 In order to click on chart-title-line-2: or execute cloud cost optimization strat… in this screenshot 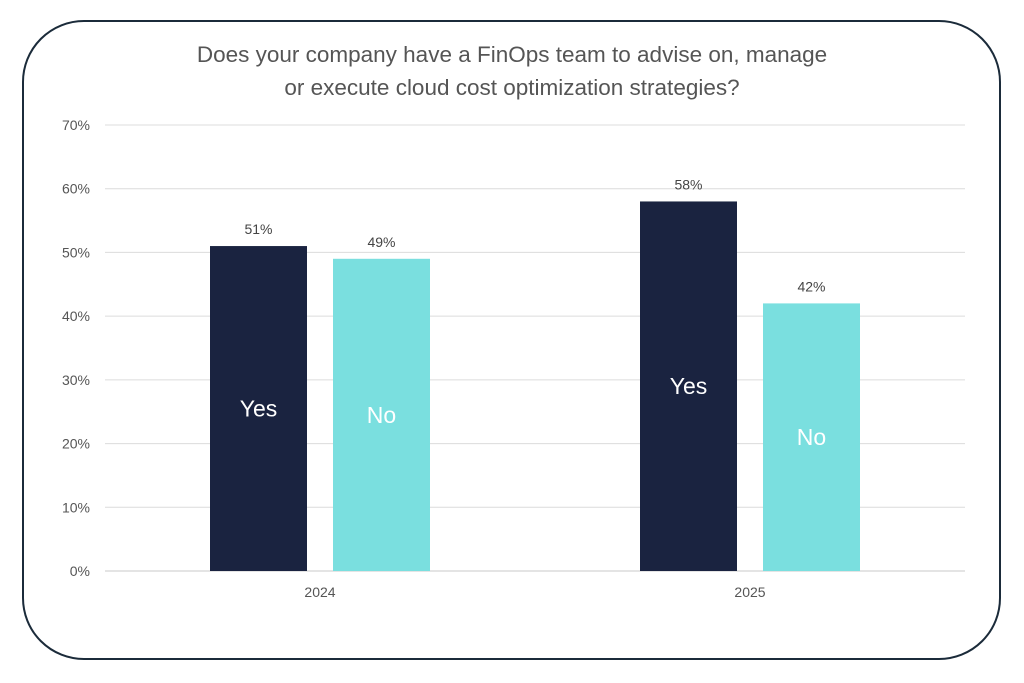, I will do `click(512, 87)`.